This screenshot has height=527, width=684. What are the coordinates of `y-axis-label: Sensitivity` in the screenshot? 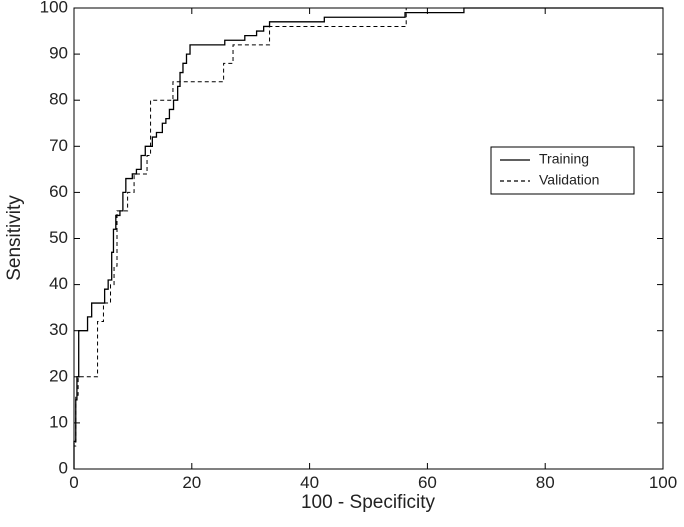 It's located at (14, 238).